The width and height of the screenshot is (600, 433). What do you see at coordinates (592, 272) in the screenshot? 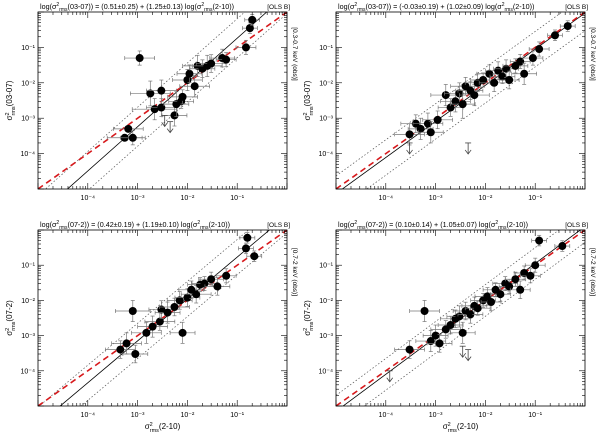
I see `energy-band-label: [0.7-2 keV (obs)]` at bounding box center [592, 272].